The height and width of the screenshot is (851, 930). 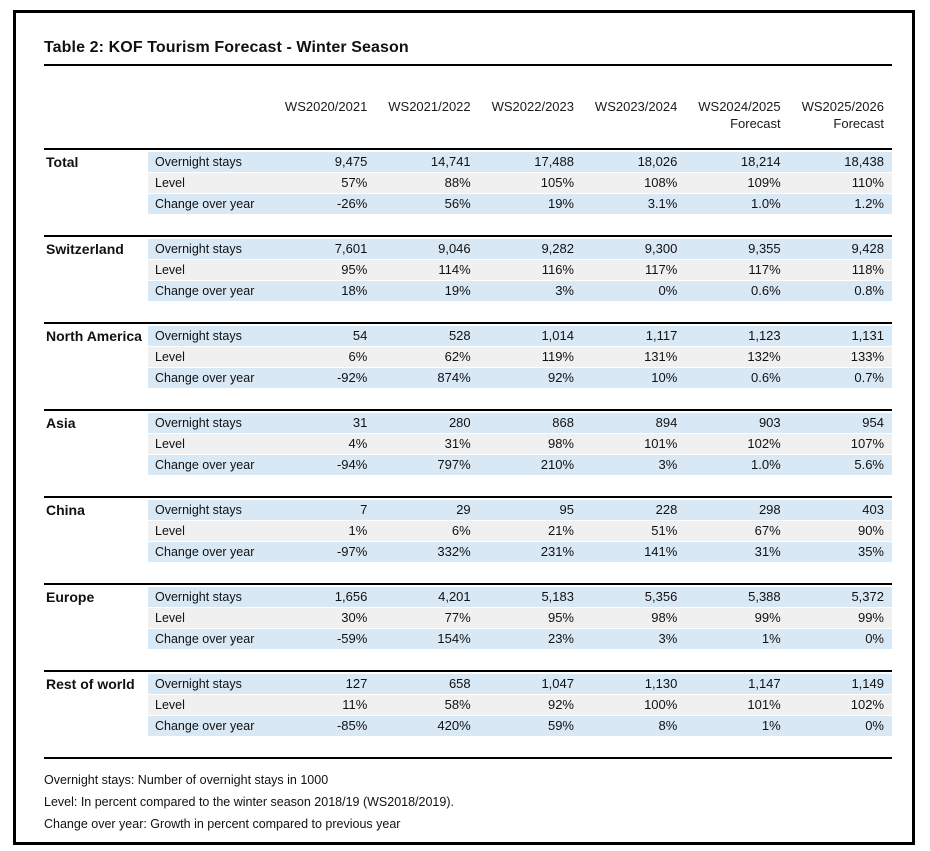 I want to click on value-cell: 118%, so click(x=840, y=270).